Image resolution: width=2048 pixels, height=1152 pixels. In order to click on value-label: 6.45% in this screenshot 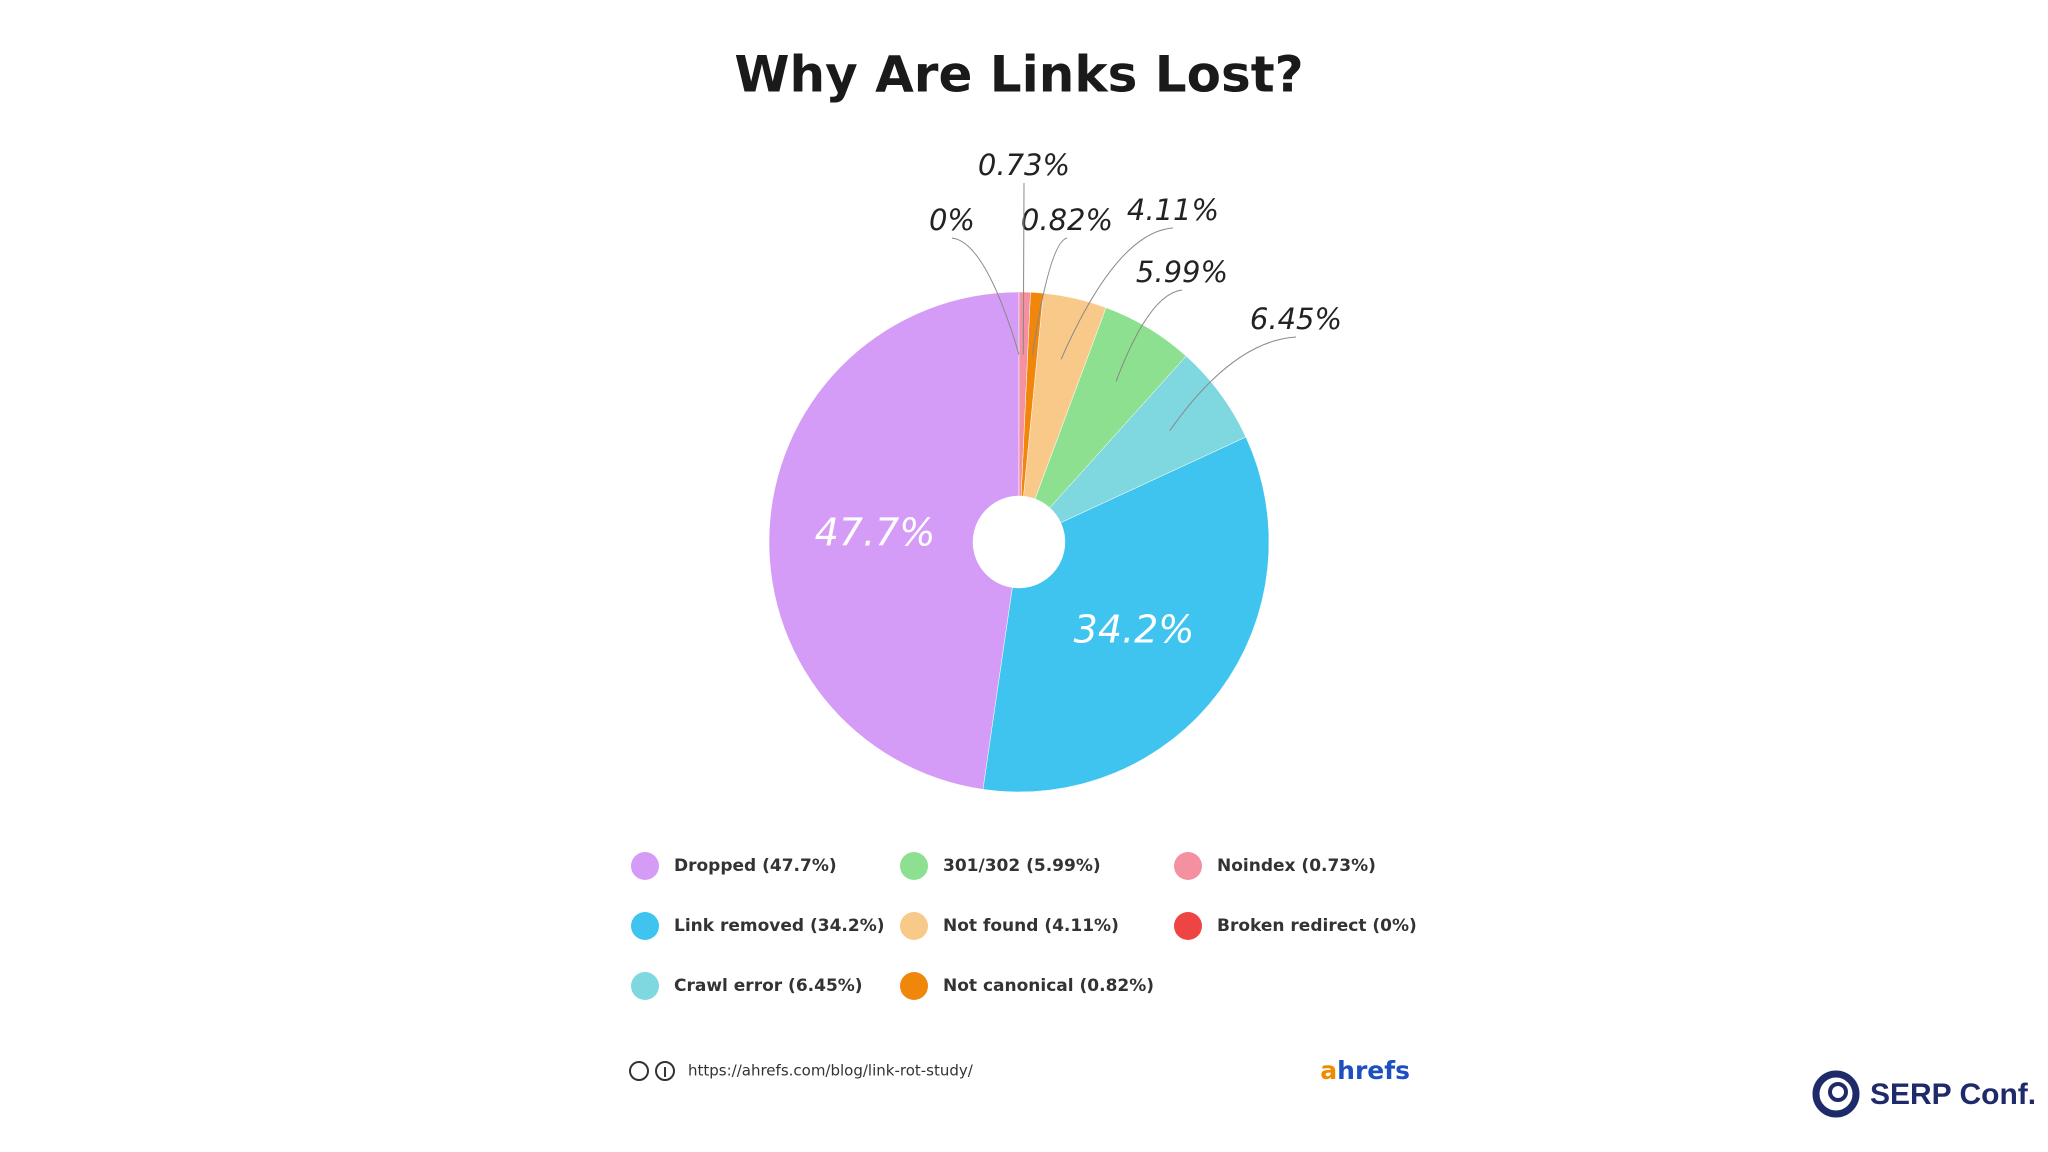, I will do `click(1296, 319)`.